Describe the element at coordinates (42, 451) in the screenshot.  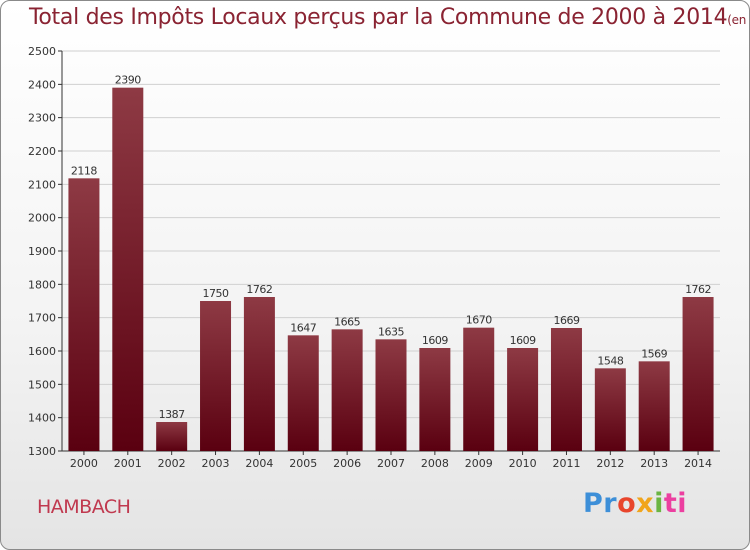
I see `y-tick-label: 1300` at that location.